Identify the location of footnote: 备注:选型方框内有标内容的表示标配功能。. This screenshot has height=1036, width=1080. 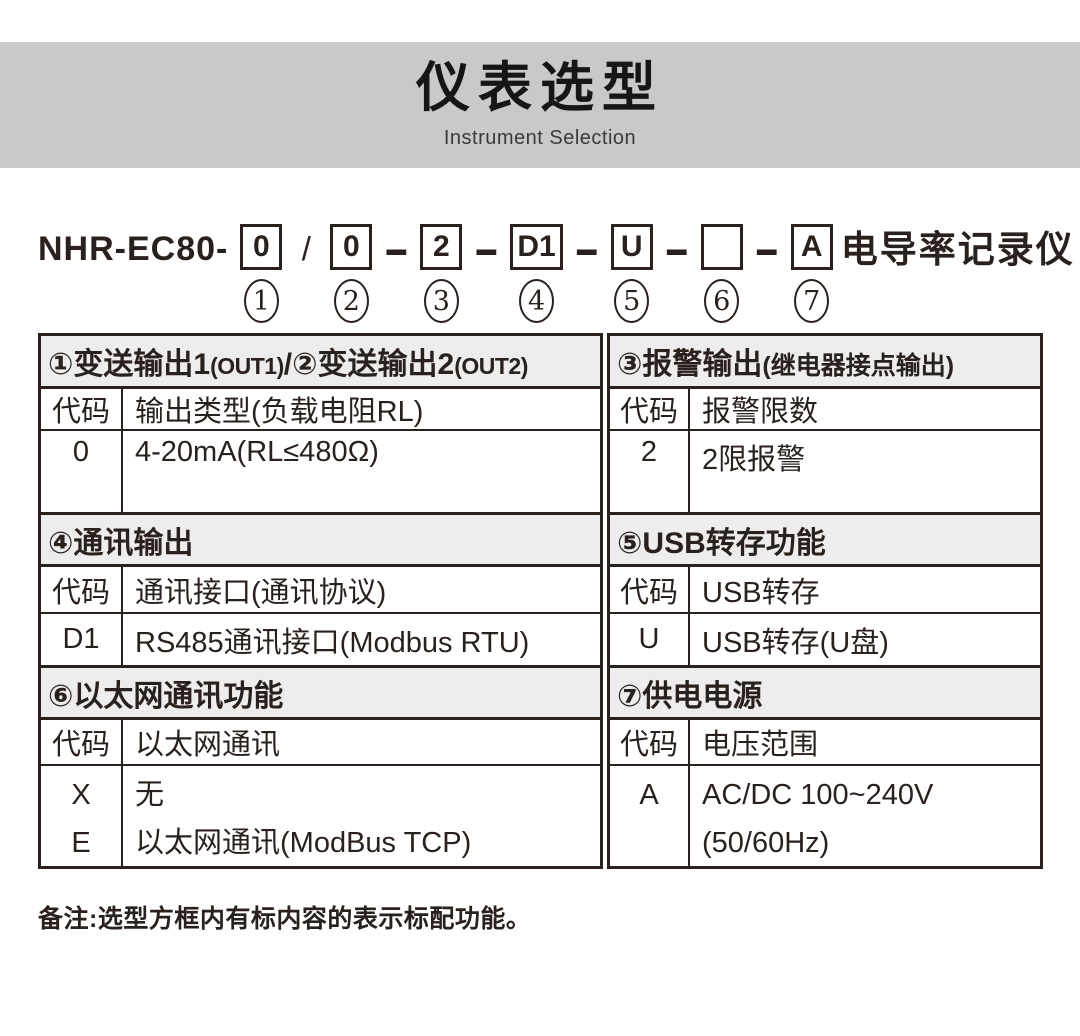
(285, 919).